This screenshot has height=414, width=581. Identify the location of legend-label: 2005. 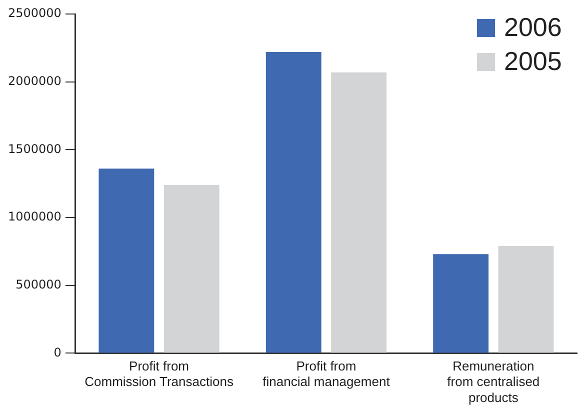
(533, 61).